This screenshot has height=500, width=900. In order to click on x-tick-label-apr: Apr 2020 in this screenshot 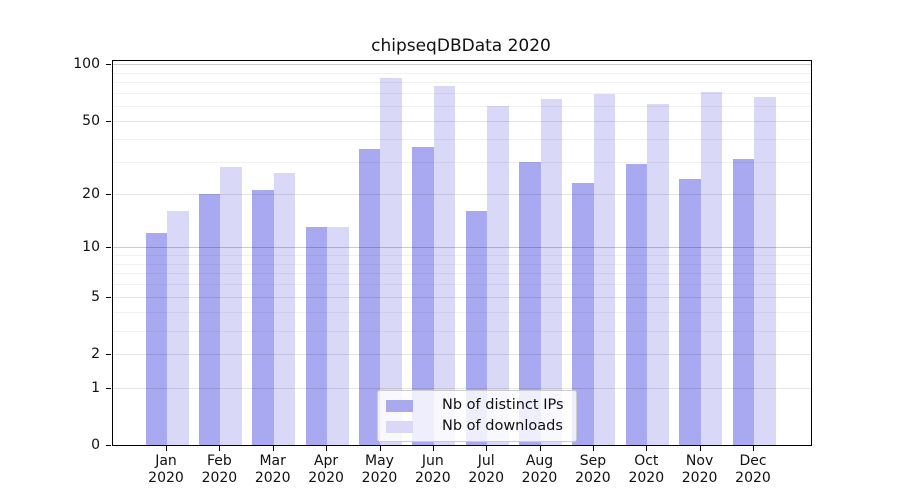, I will do `click(326, 469)`.